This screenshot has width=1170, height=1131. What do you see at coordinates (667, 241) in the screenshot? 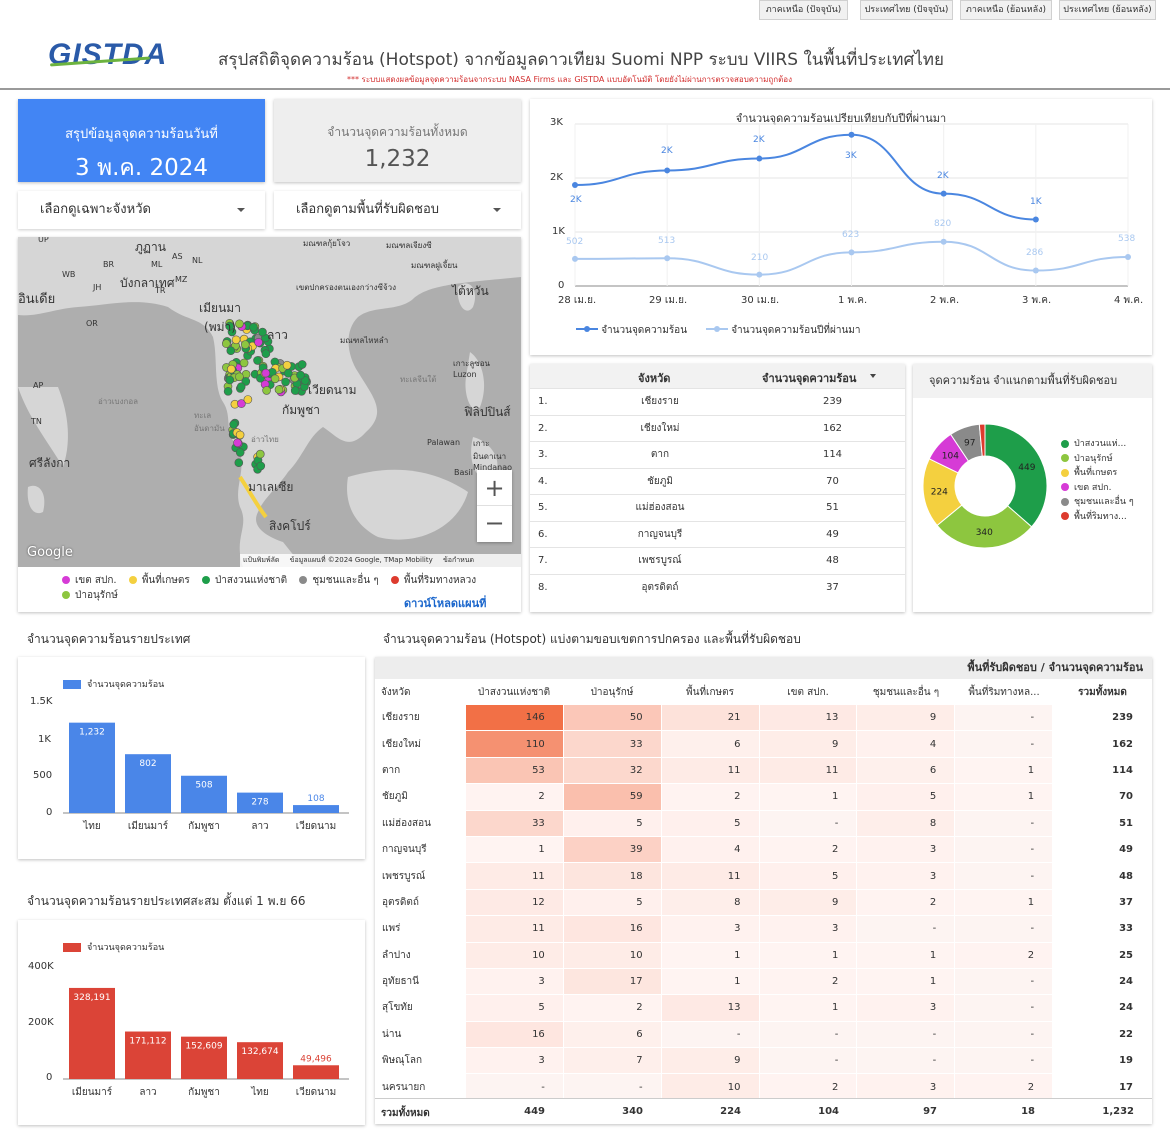
I see `previous-label: 513` at bounding box center [667, 241].